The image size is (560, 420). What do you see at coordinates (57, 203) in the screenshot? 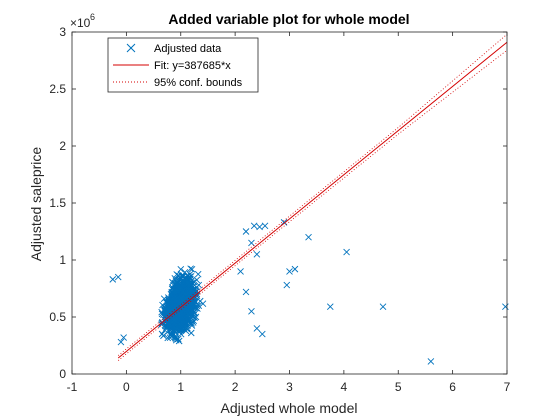
I see `y-tick-label: 1.5` at bounding box center [57, 203].